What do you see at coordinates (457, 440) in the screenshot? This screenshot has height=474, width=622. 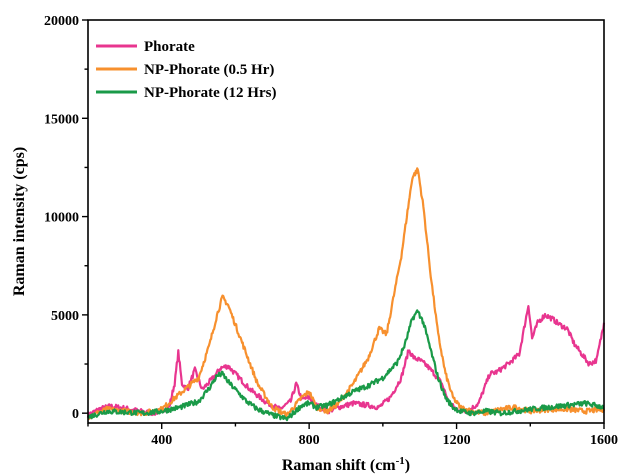 I see `x-tick-label: 1200` at bounding box center [457, 440].